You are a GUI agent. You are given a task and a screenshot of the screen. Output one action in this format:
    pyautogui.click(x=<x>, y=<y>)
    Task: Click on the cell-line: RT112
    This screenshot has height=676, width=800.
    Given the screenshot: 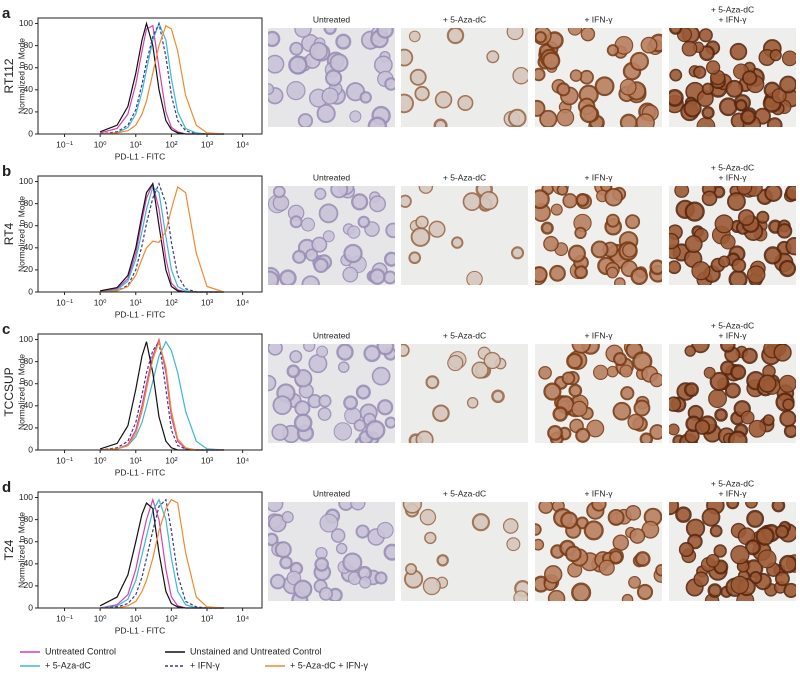 What is the action you would take?
    pyautogui.click(x=9, y=75)
    